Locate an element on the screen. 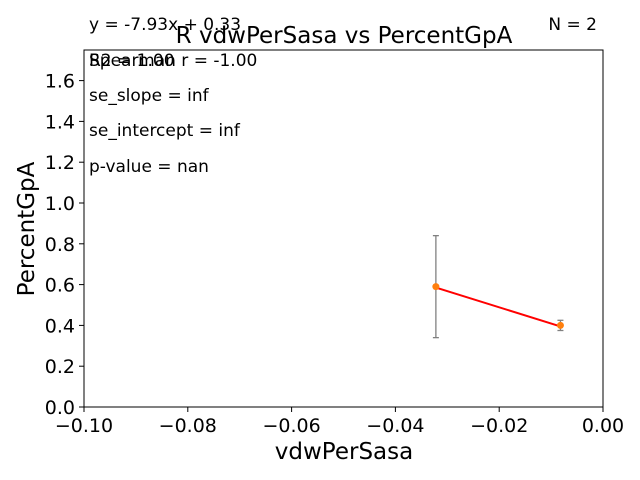 The width and height of the screenshot is (640, 480). se-slope-annotation: se_slope = inf is located at coordinates (149, 96).